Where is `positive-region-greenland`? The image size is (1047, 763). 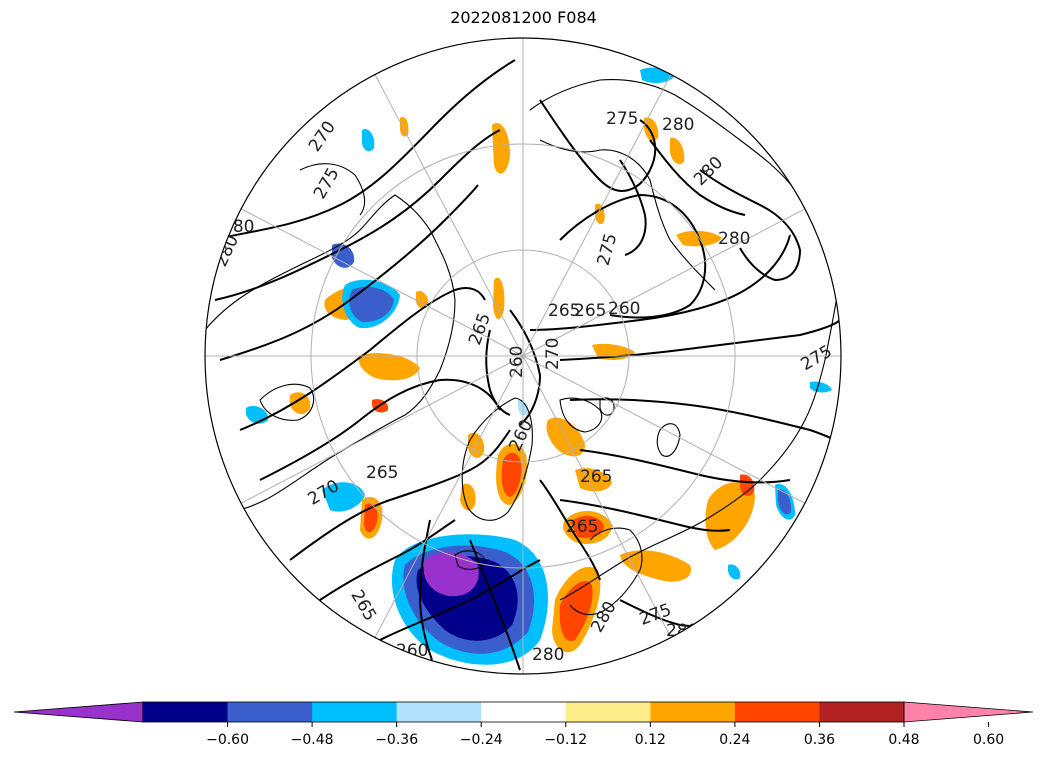
positive-region-greenland is located at coordinates (536, 481).